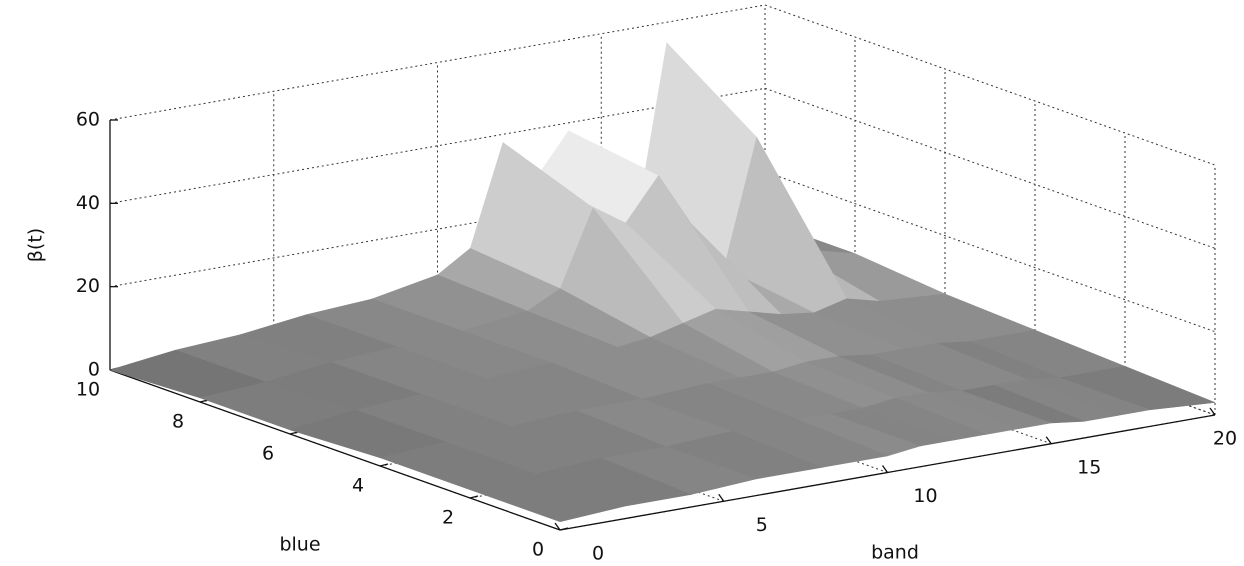  What do you see at coordinates (358, 486) in the screenshot?
I see `y-tick-label: 4` at bounding box center [358, 486].